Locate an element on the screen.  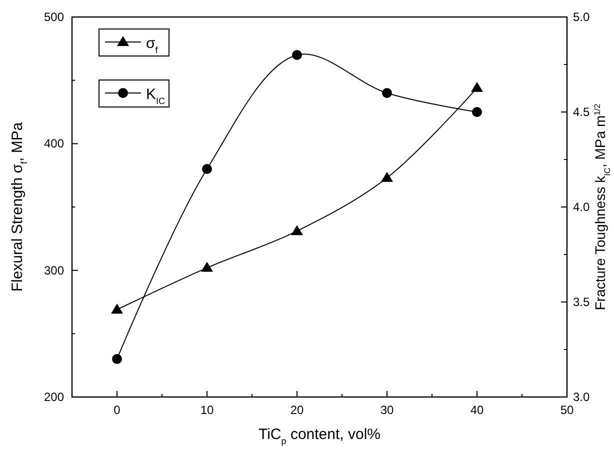
x-tick-label: 20 is located at coordinates (297, 410).